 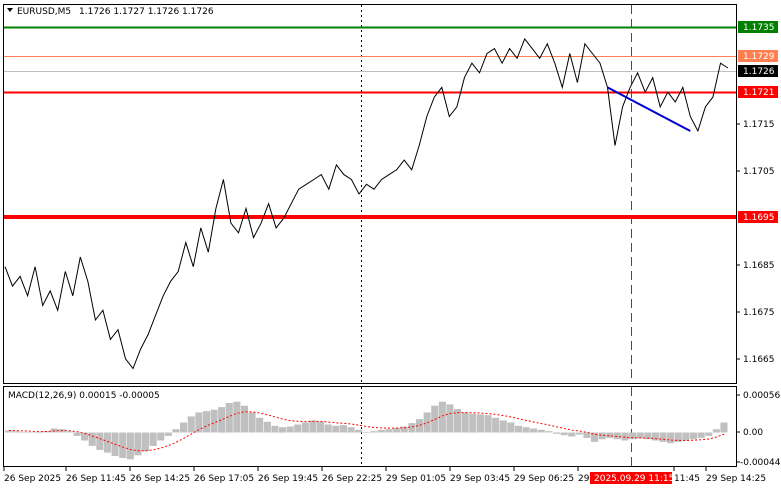 What do you see at coordinates (416, 479) in the screenshot?
I see `time-label: 29 Sep 01:05` at bounding box center [416, 479].